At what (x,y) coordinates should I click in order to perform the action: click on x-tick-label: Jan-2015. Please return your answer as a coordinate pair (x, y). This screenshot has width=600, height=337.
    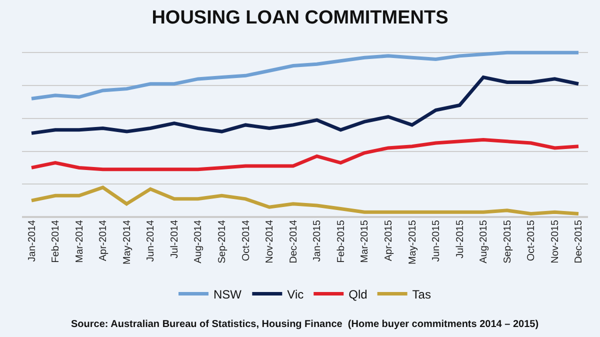
    Looking at the image, I should click on (318, 241).